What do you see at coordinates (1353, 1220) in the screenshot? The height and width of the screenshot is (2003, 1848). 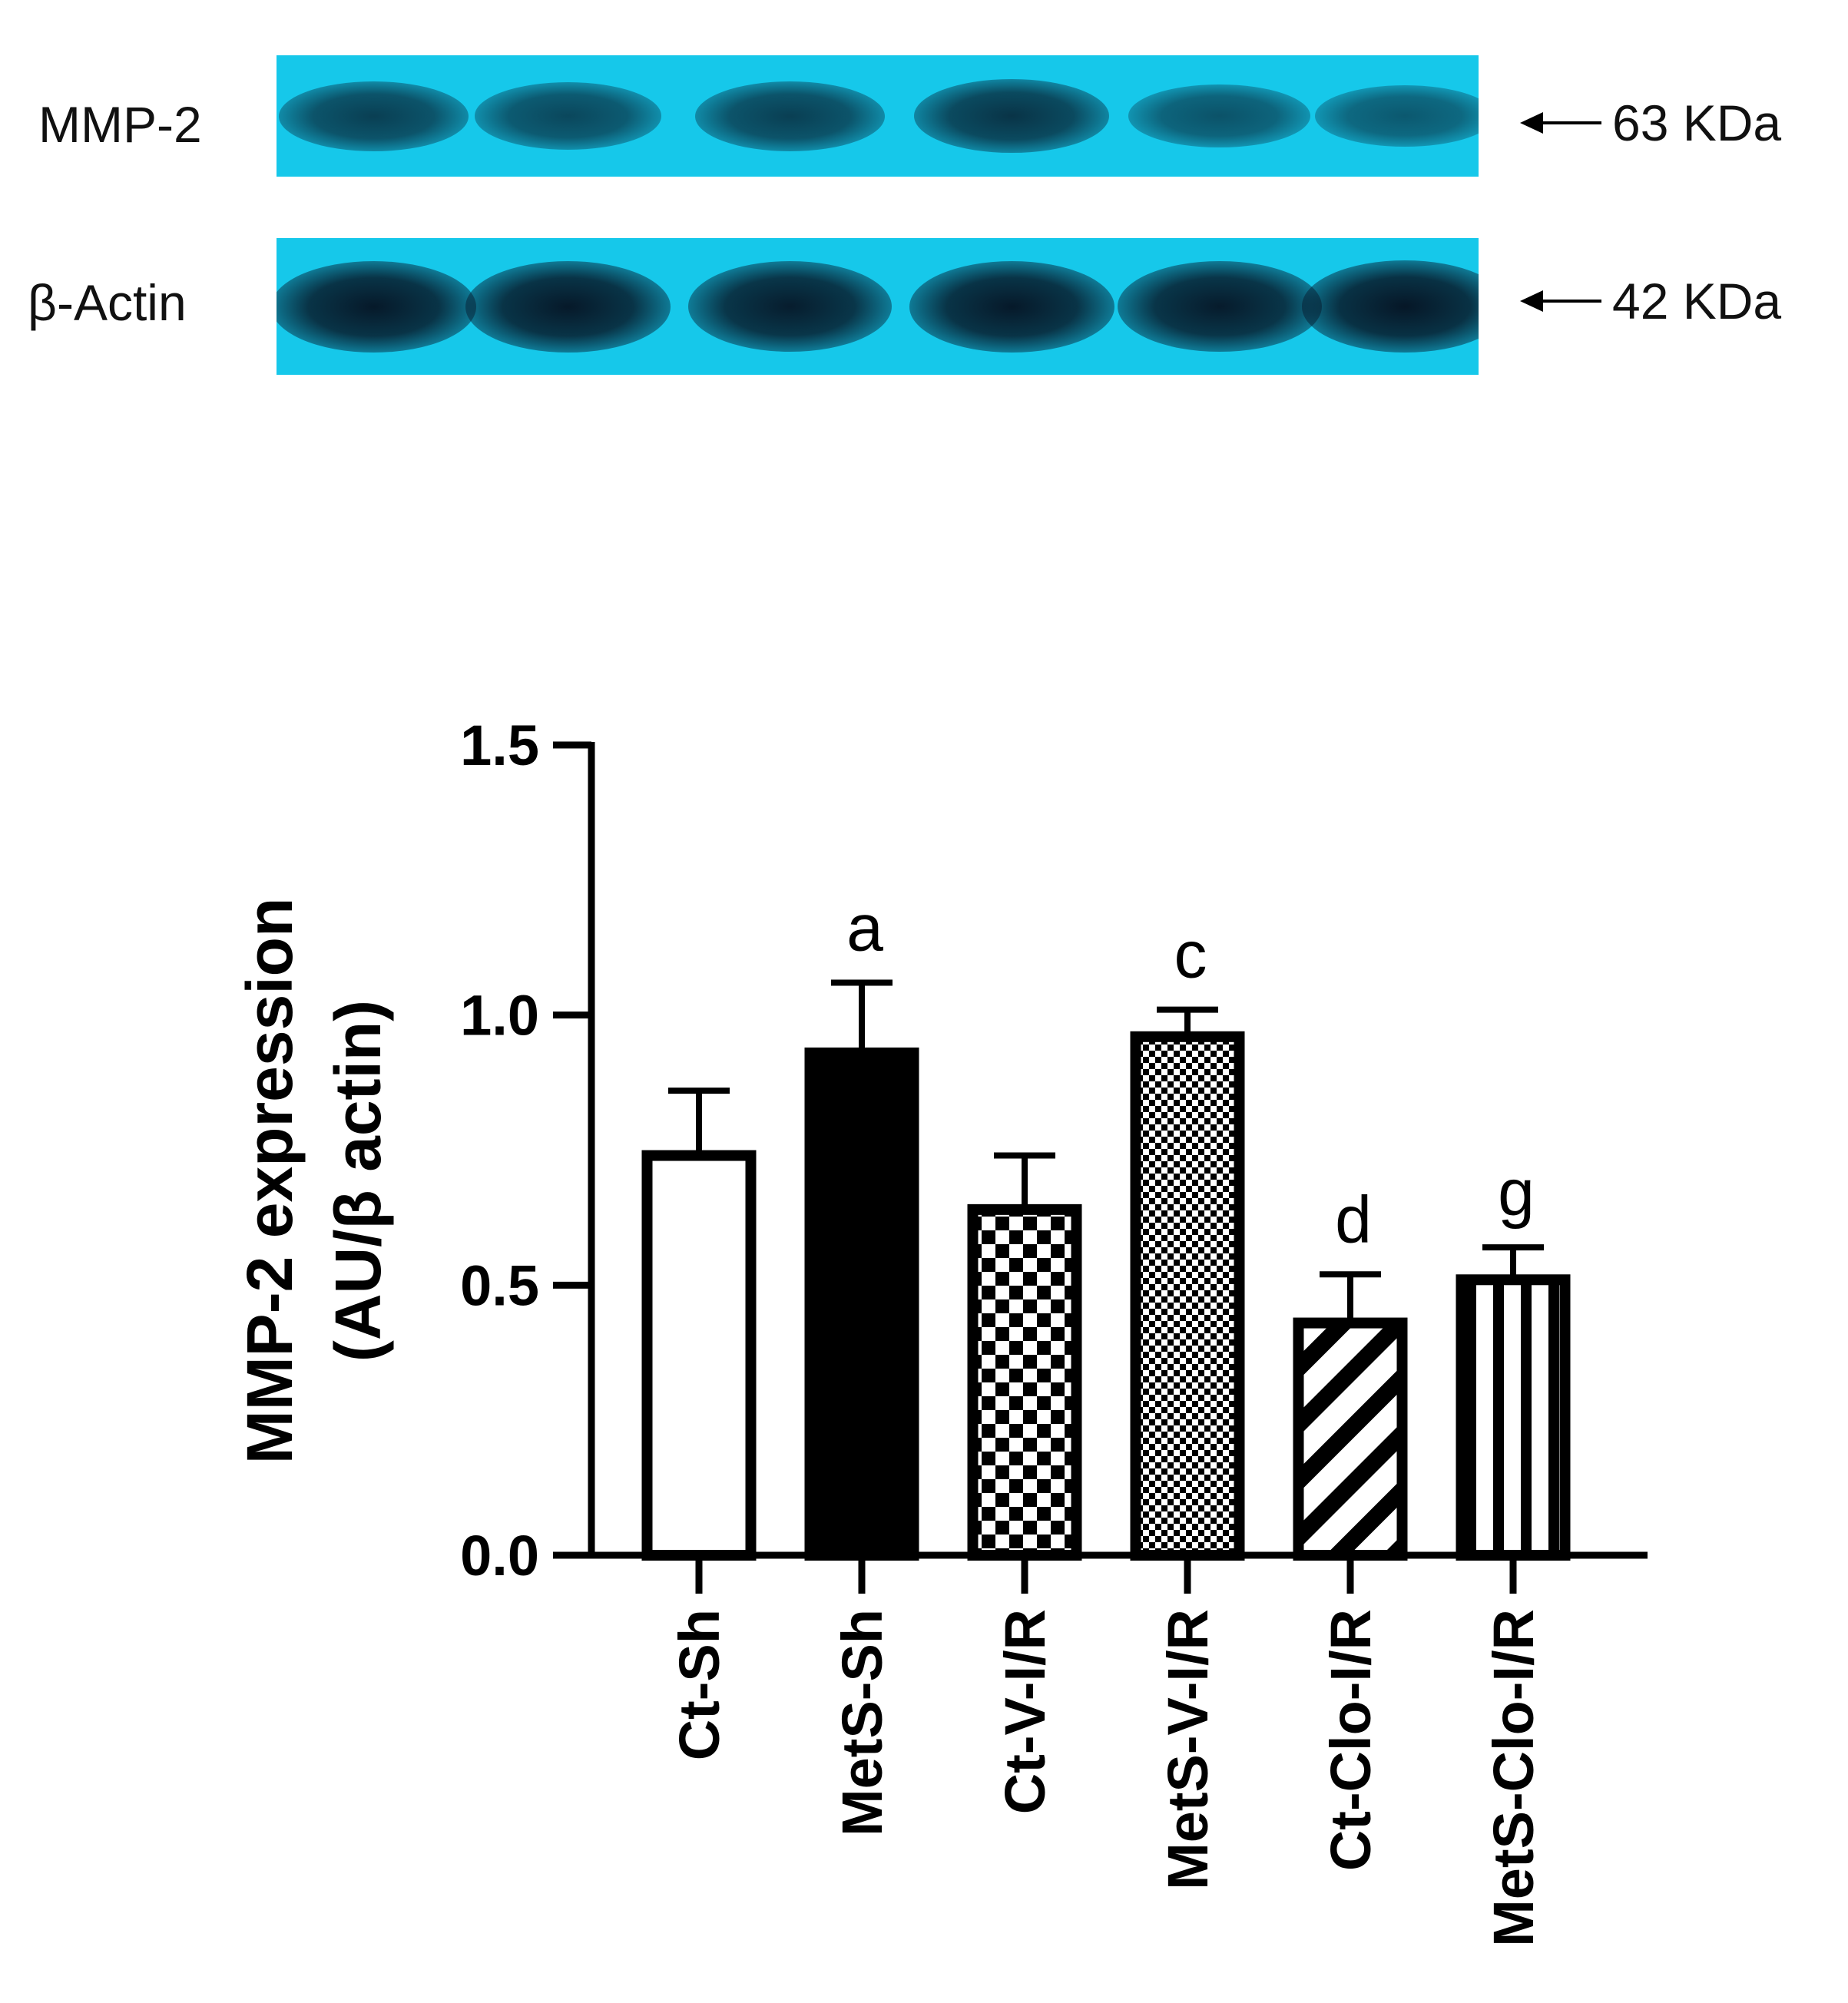 I see `significance-label: d` at bounding box center [1353, 1220].